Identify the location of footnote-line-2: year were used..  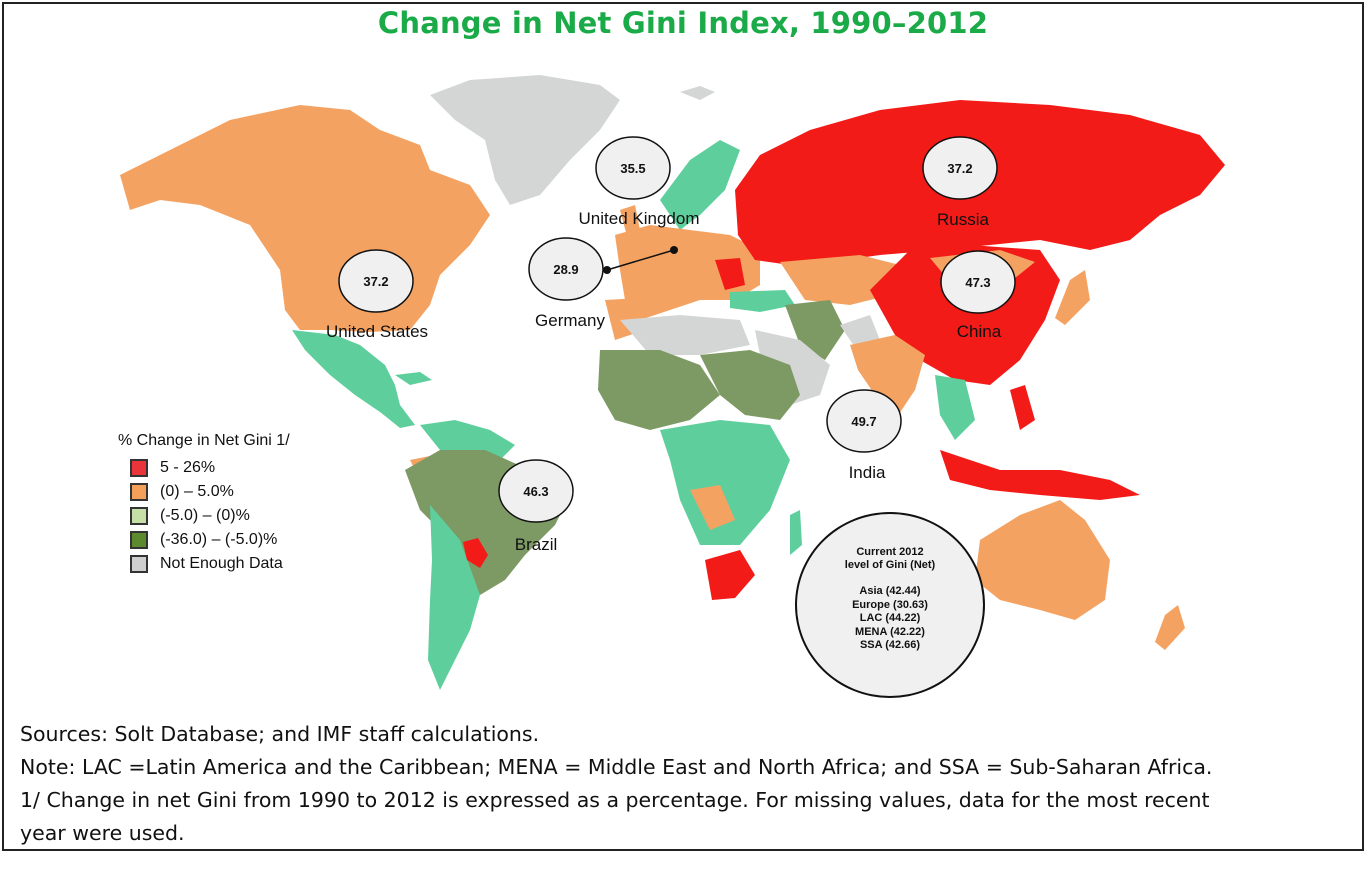
(102, 833).